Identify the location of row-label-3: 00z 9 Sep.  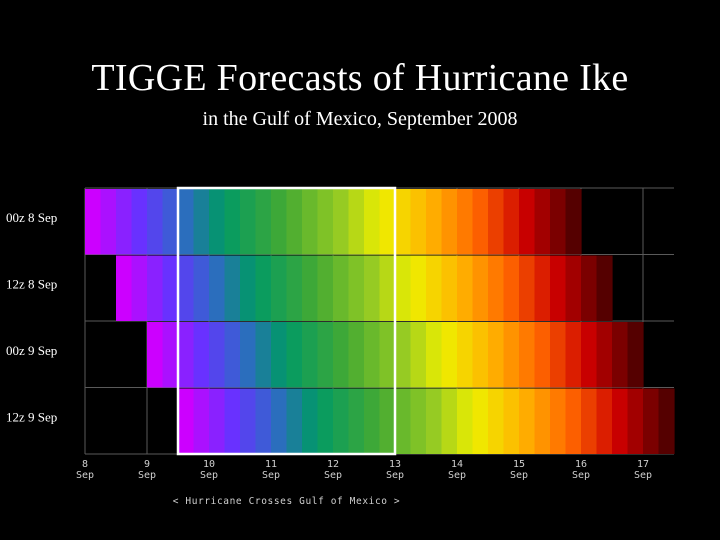
(31, 350).